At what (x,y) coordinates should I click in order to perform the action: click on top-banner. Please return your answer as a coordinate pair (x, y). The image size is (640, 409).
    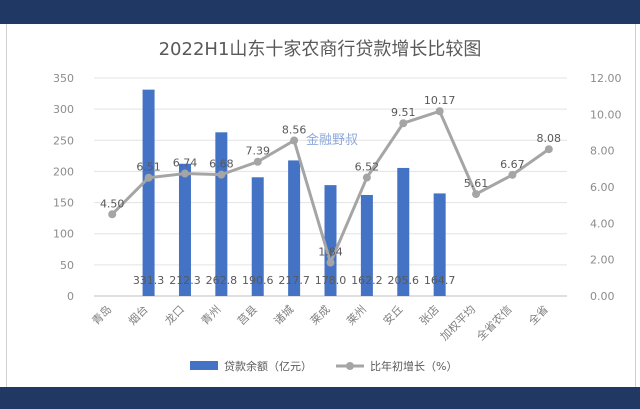
    Looking at the image, I should click on (320, 12).